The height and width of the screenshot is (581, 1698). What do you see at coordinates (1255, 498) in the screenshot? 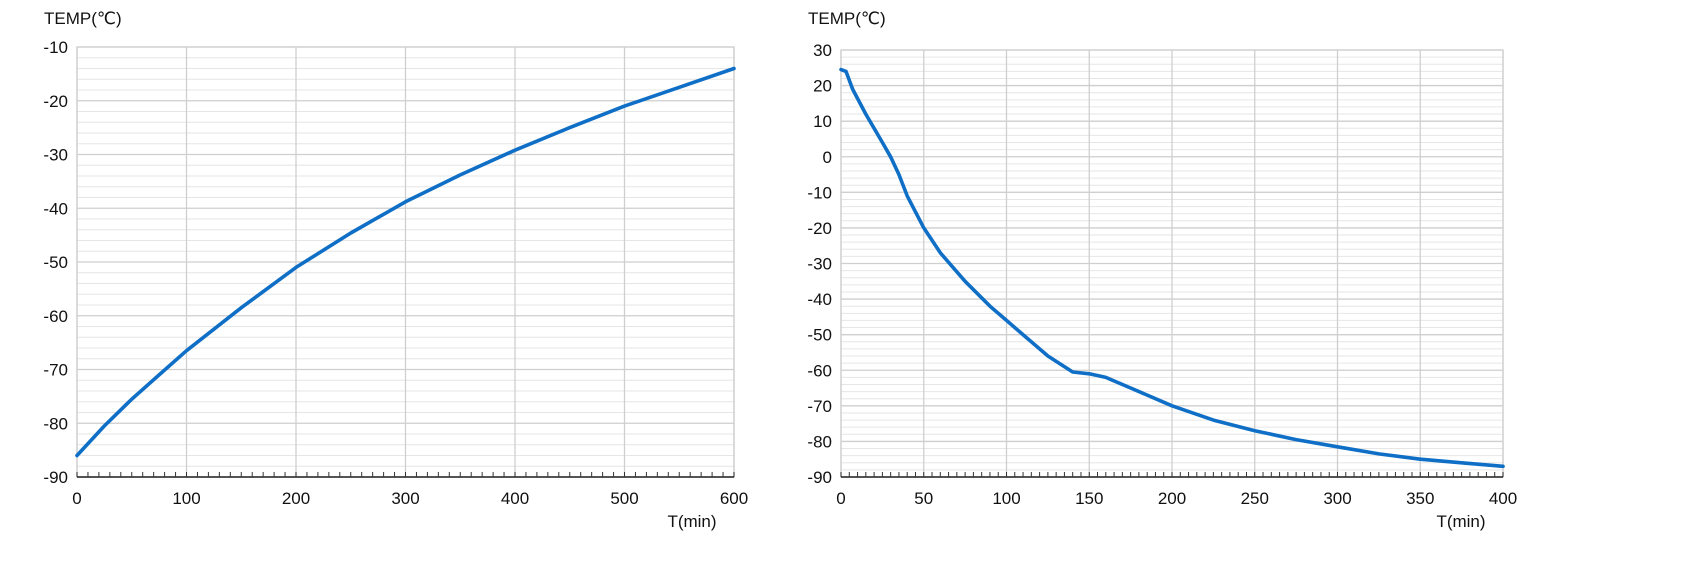
I see `x-tick-label: 250` at bounding box center [1255, 498].